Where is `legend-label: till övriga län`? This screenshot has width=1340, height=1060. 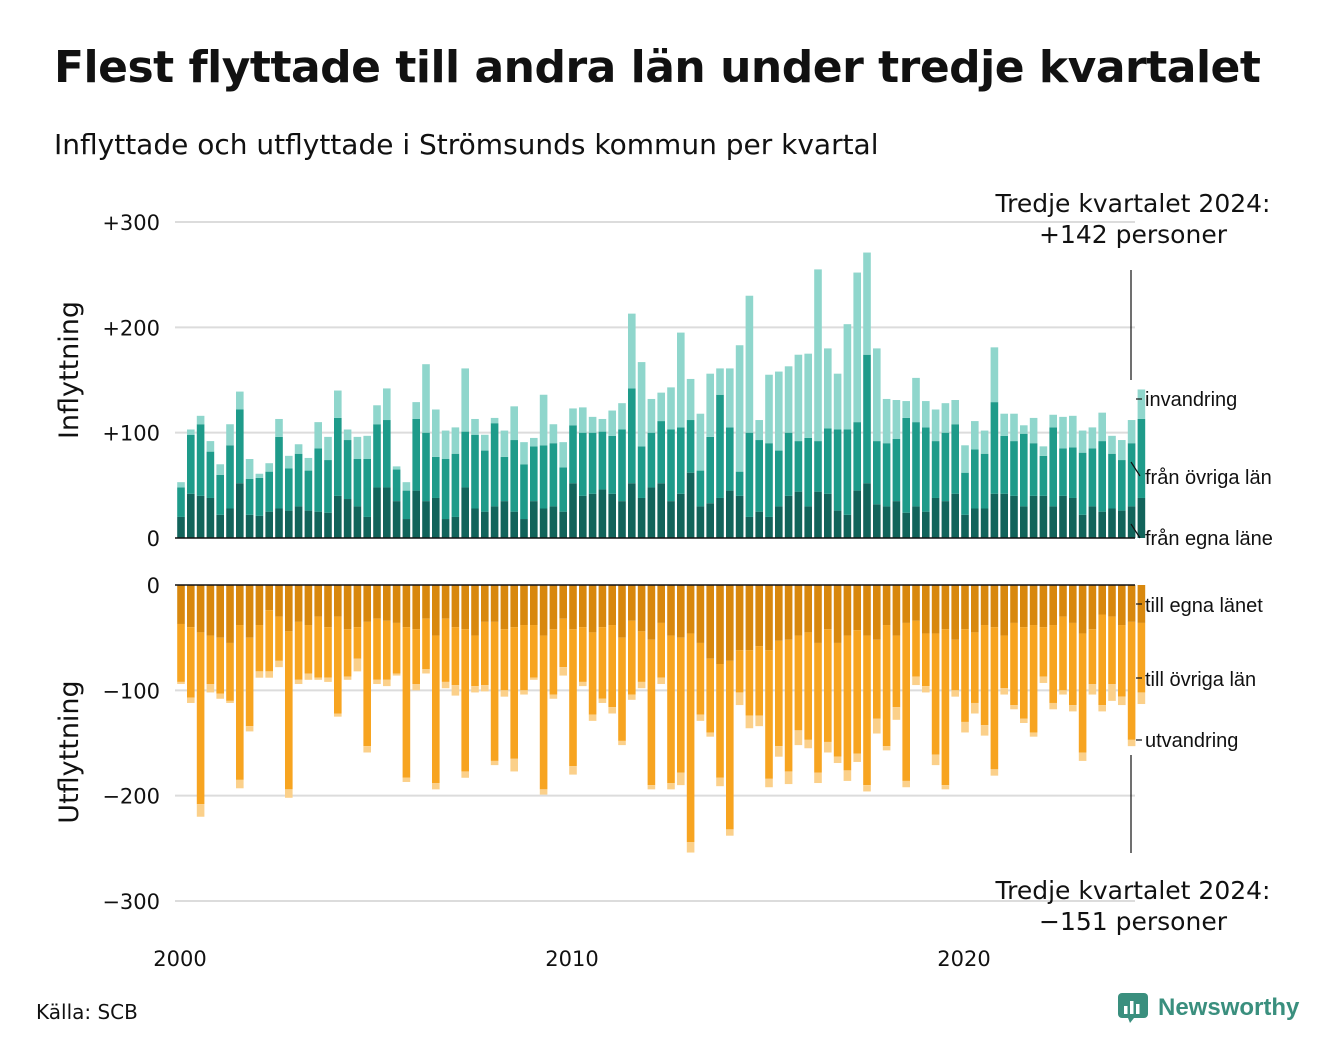 legend-label: till övriga län is located at coordinates (1200, 680).